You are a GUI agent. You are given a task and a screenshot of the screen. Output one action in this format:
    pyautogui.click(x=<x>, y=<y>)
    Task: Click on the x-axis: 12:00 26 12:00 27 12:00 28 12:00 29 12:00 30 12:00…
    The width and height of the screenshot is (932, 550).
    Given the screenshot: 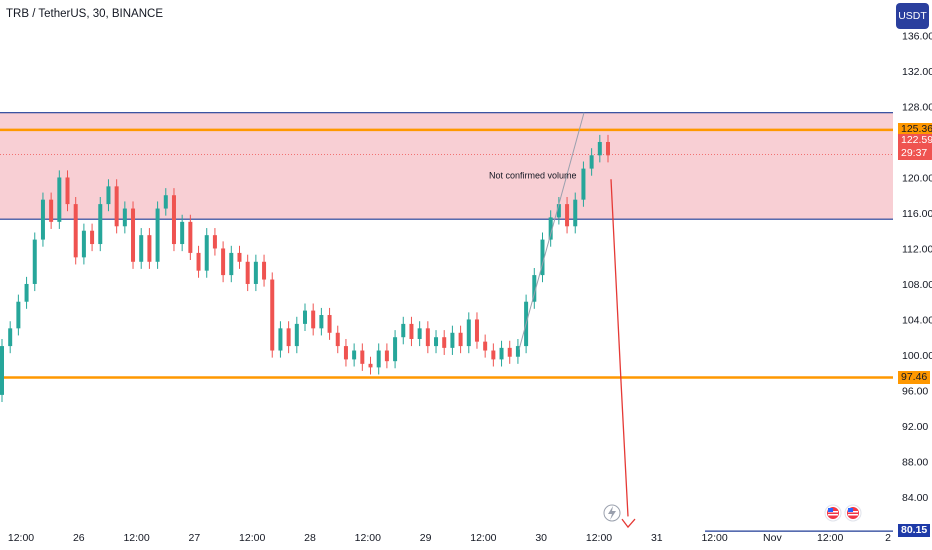 What is the action you would take?
    pyautogui.click(x=449, y=538)
    